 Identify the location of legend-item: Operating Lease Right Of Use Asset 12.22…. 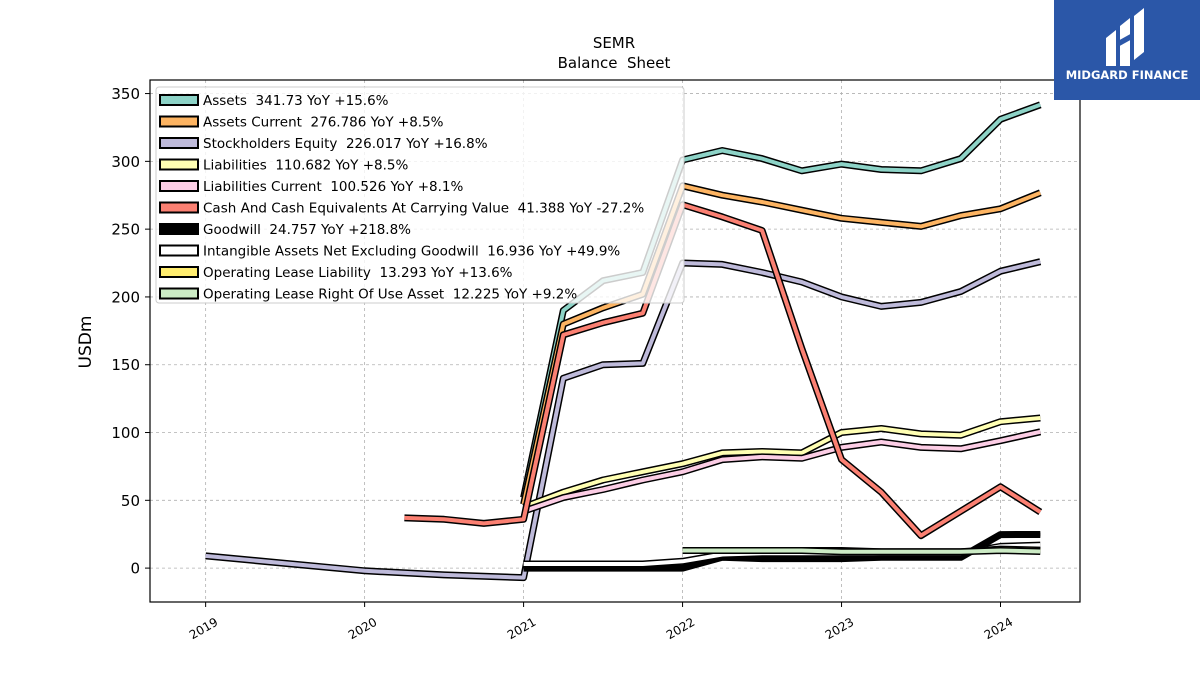
(368, 295).